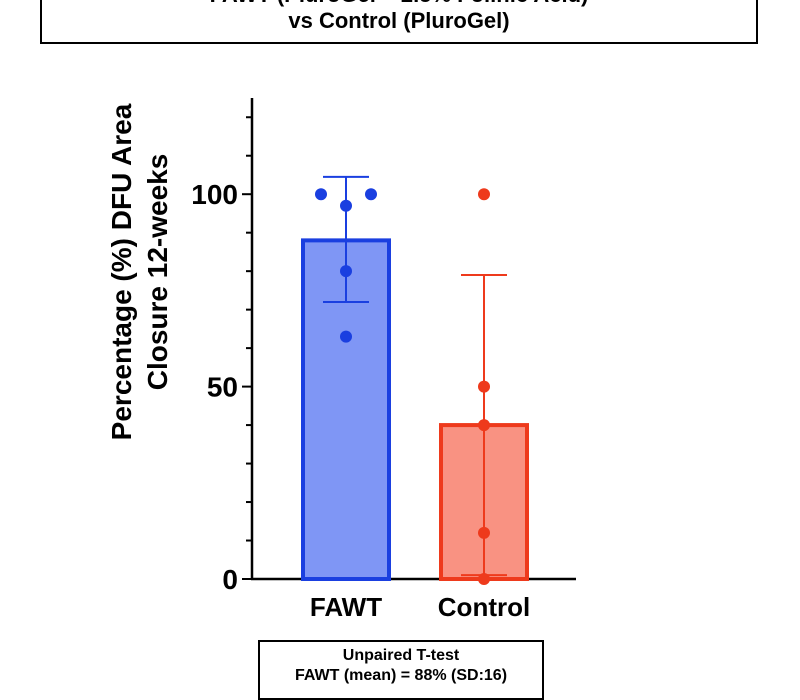  Describe the element at coordinates (121, 271) in the screenshot. I see `y-axis-label-line1: Percentage (%) DFU Area` at that location.